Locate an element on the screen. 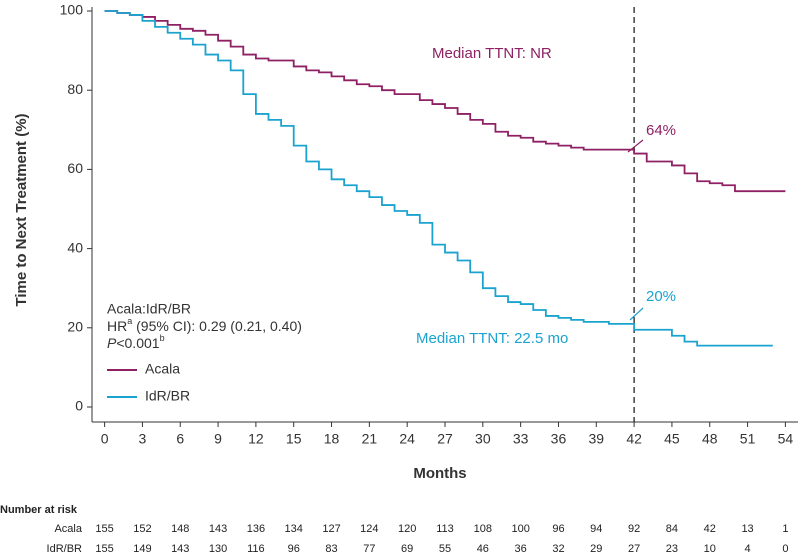  risk-count: 134 is located at coordinates (294, 529).